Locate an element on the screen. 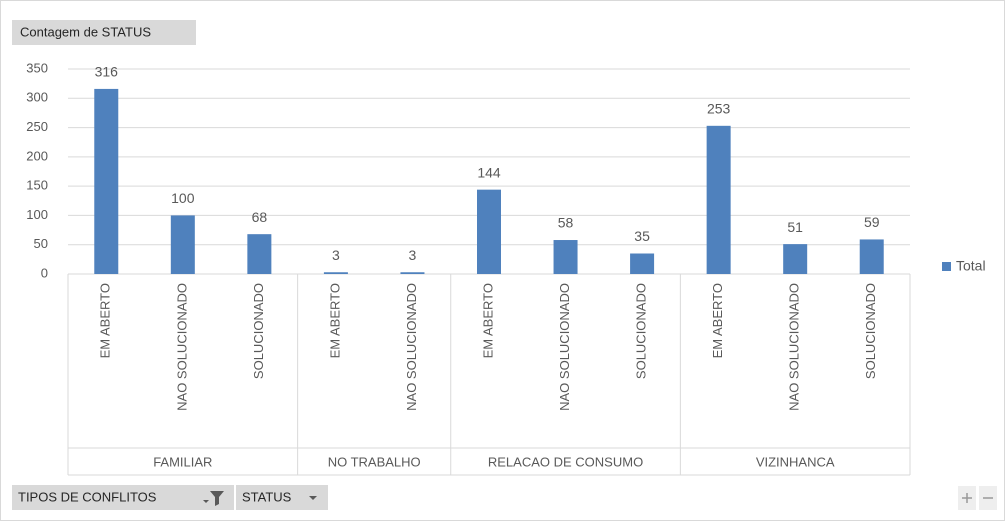 The image size is (1005, 521). field-button-bg is located at coordinates (123, 497).